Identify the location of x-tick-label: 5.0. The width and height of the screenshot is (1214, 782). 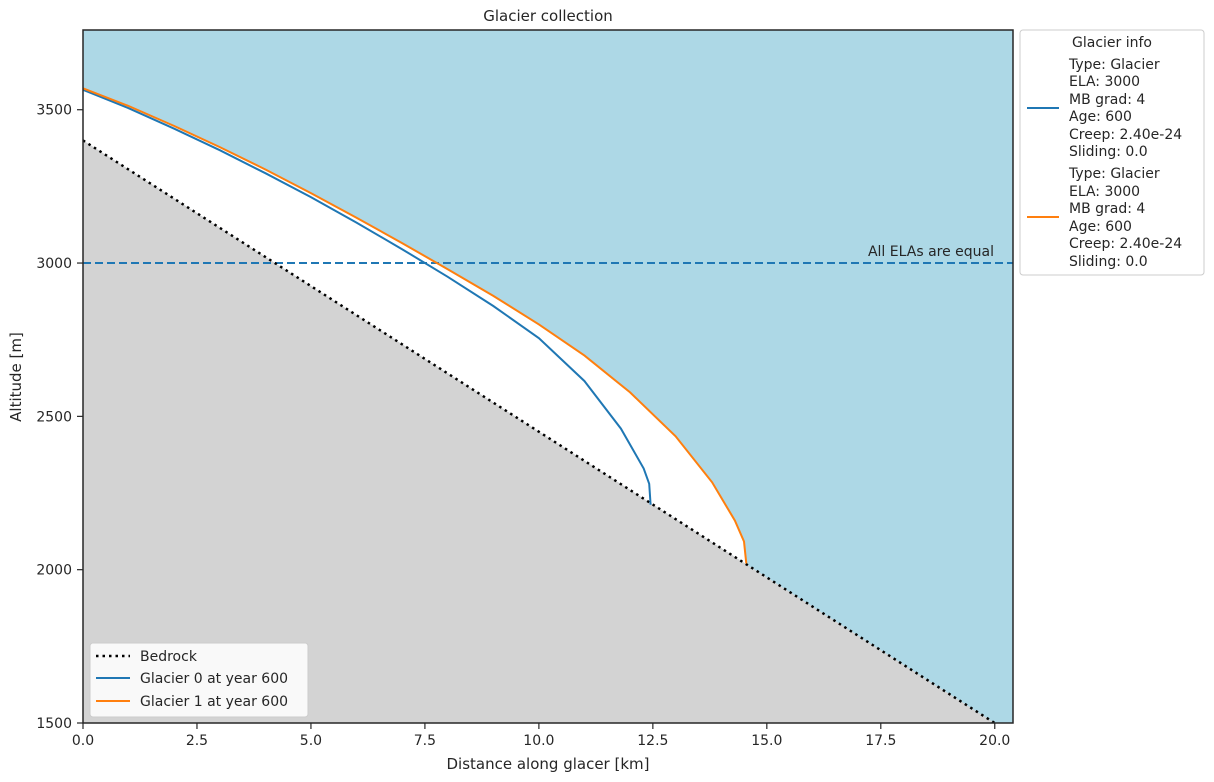
(311, 741).